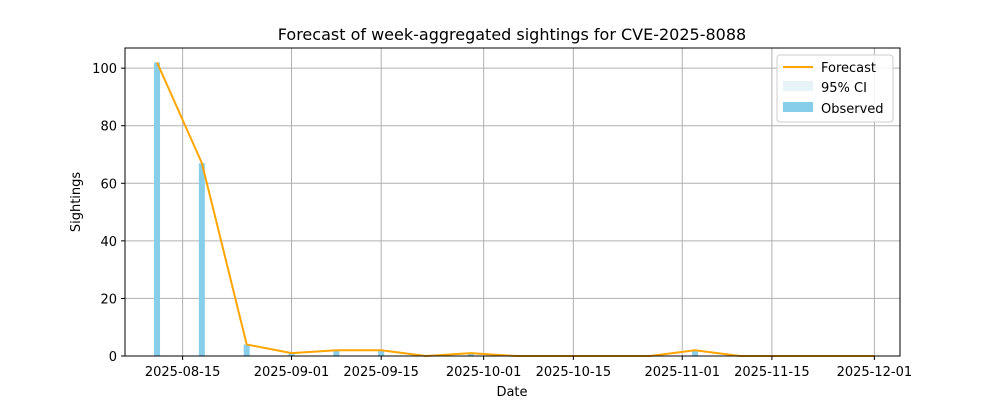 This screenshot has width=1000, height=400. What do you see at coordinates (852, 109) in the screenshot?
I see `legend-observed-label: Observed` at bounding box center [852, 109].